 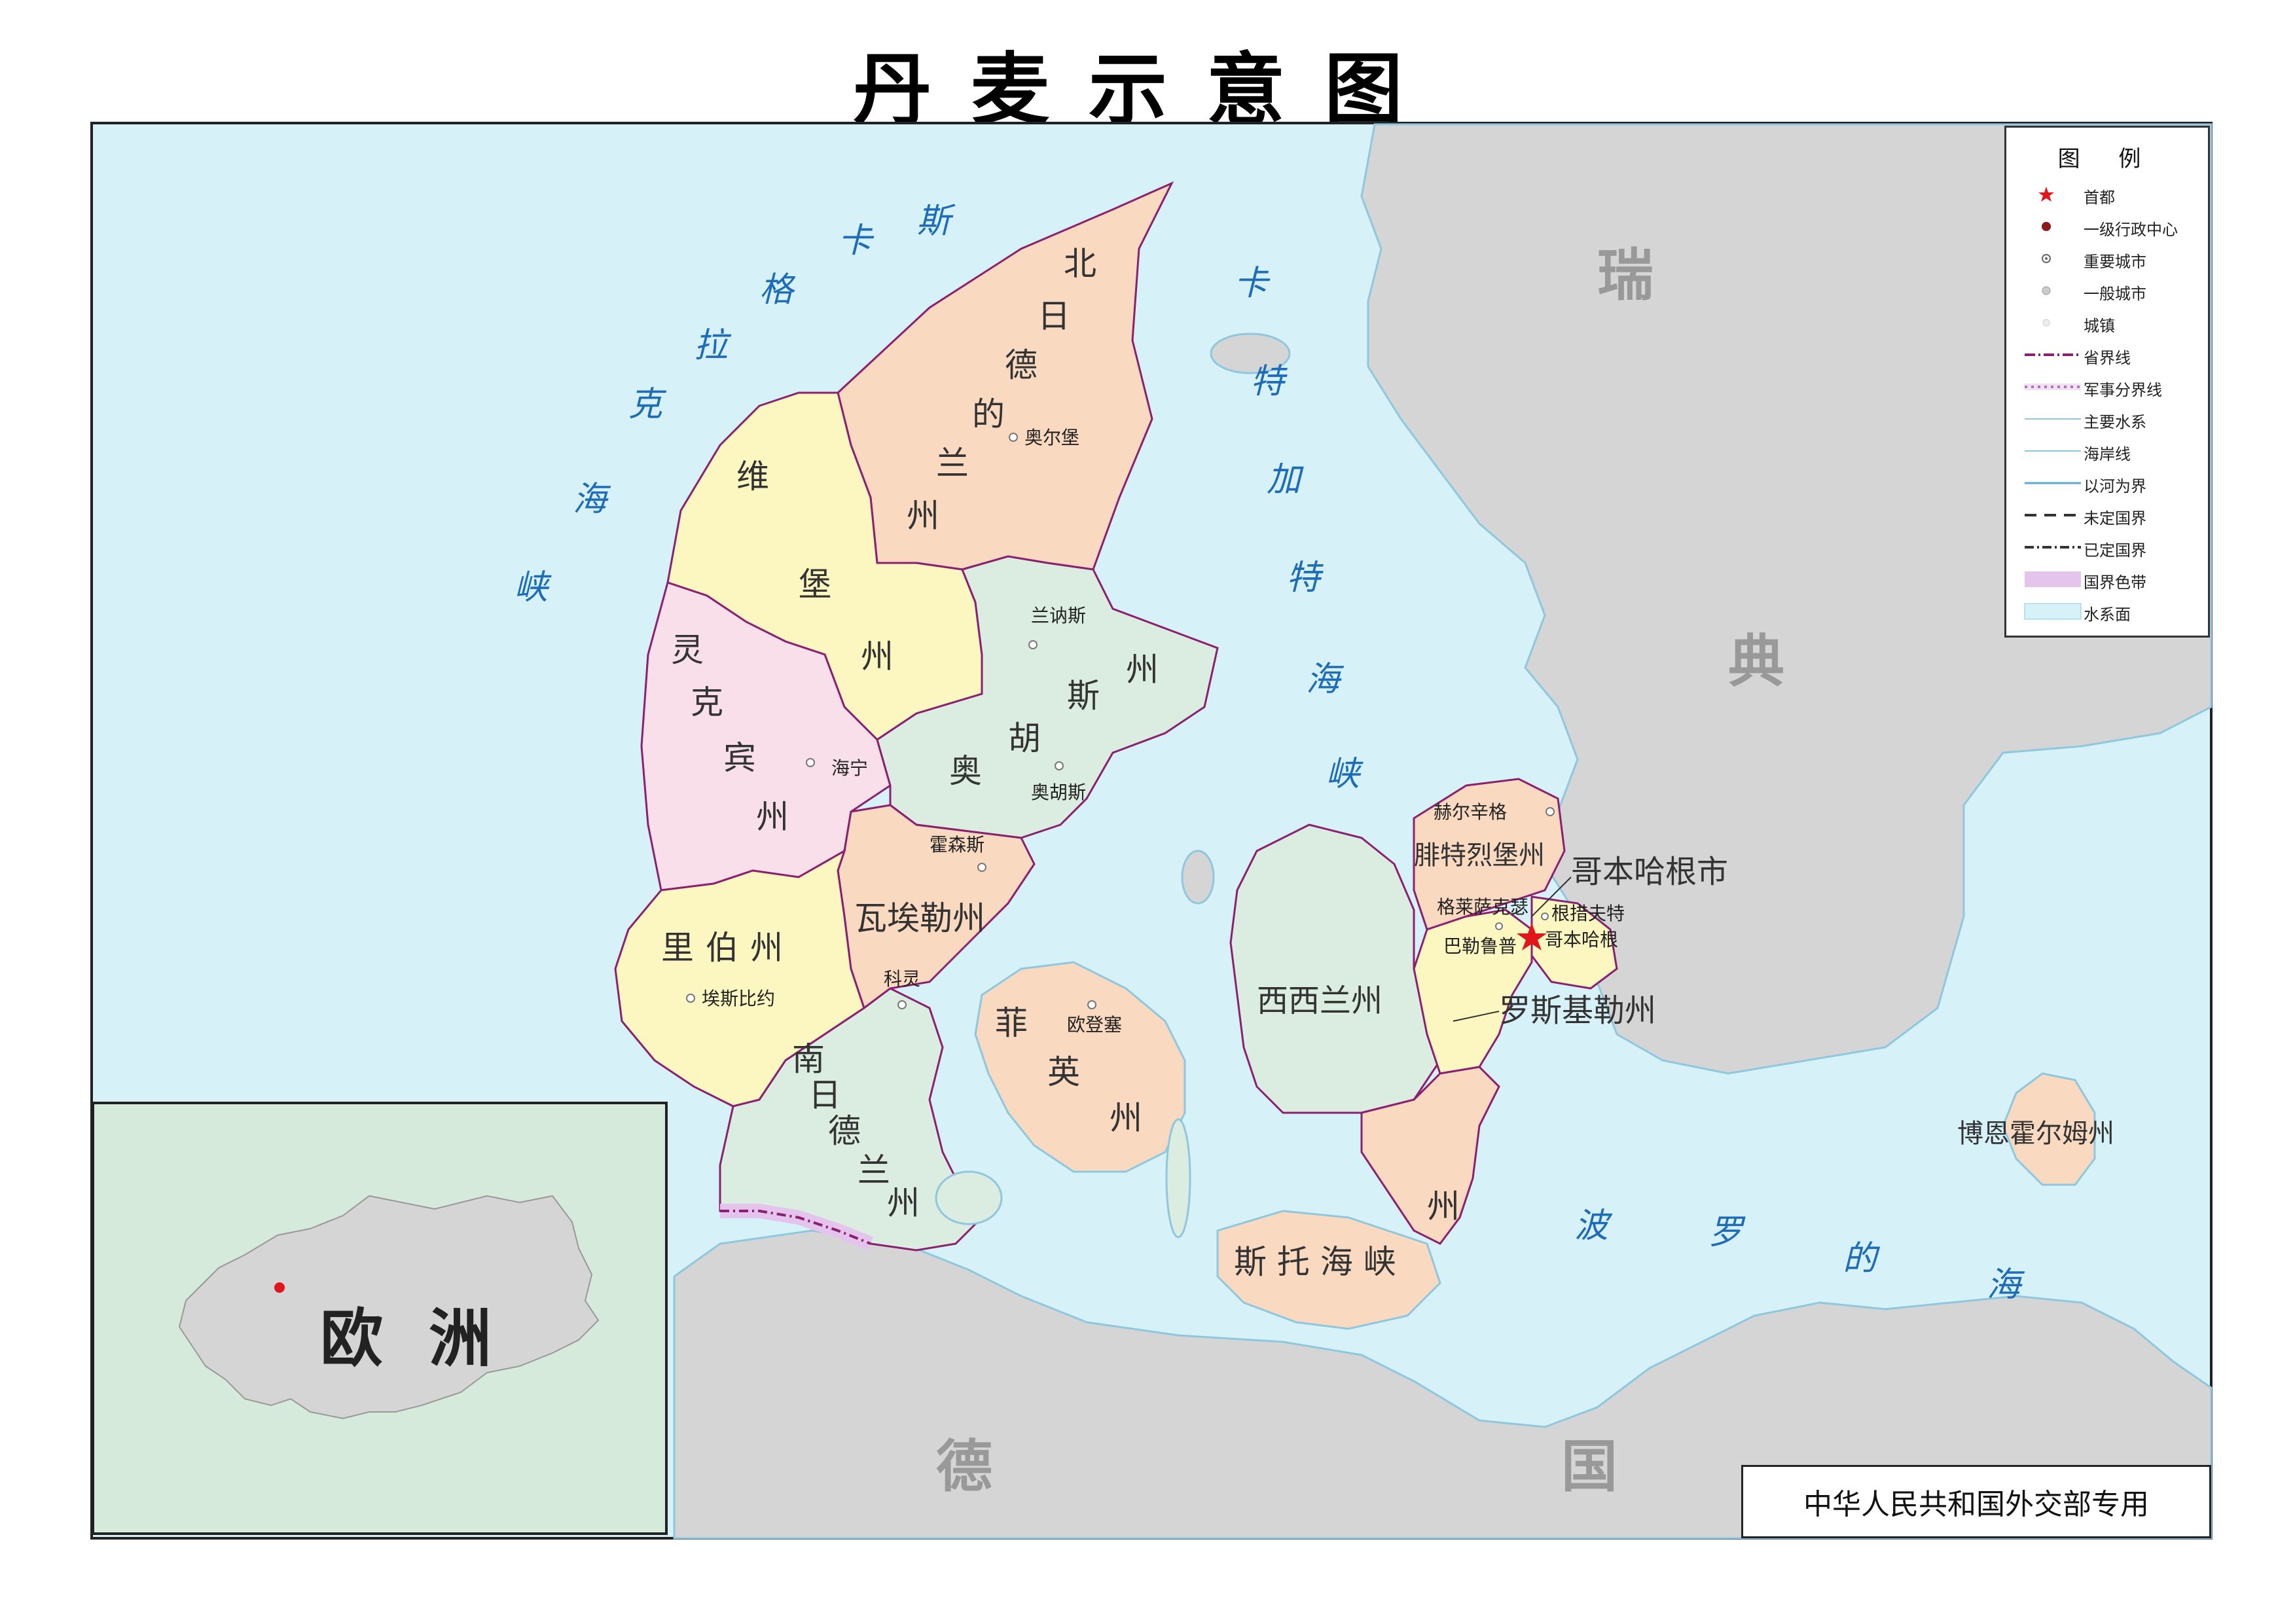 I want to click on city-label-ballerup: 巴勒鲁普, so click(x=1480, y=946).